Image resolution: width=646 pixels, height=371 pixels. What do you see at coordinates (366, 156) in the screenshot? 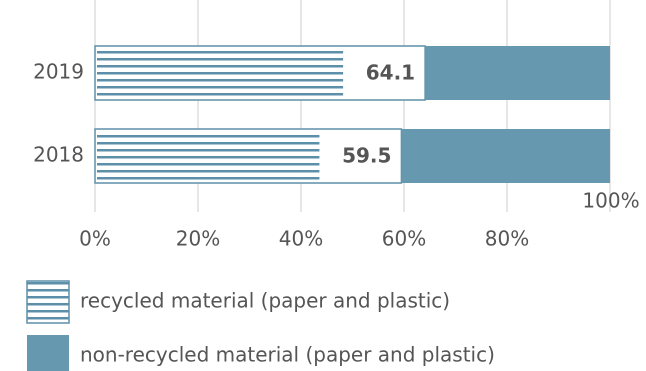
I see `data-label: 59.5` at bounding box center [366, 156].